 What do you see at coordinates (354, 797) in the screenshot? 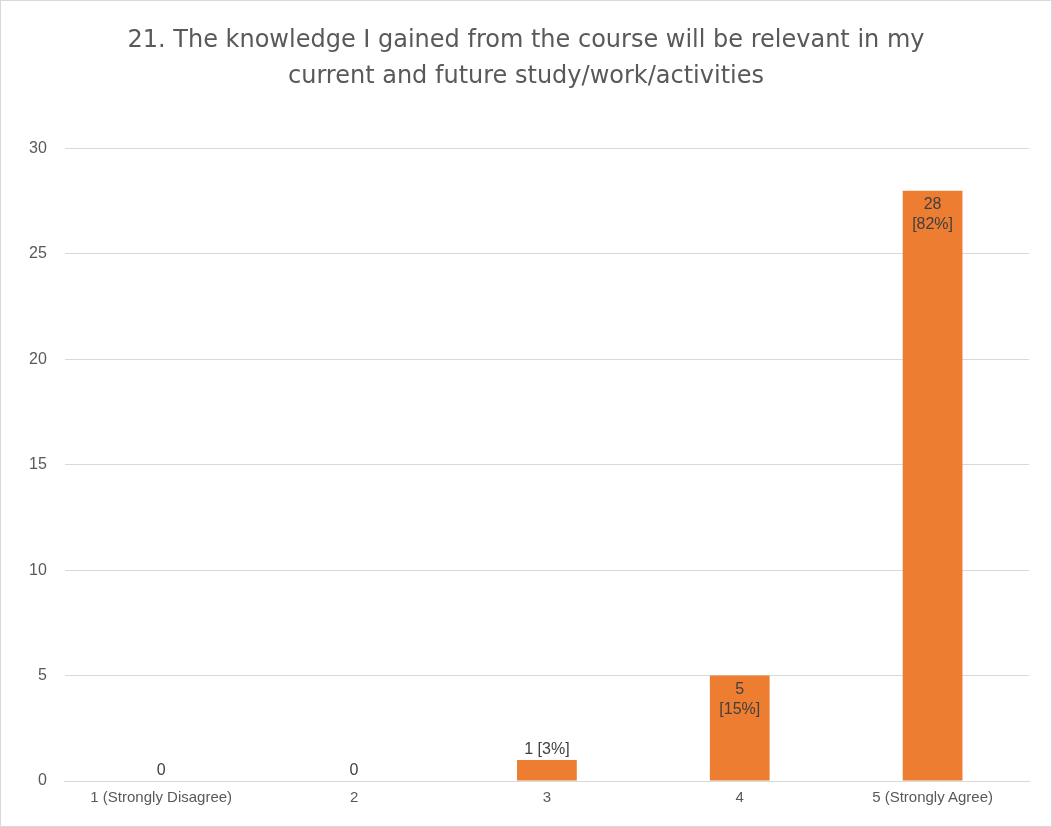
I see `x-tick-label: 2` at bounding box center [354, 797].